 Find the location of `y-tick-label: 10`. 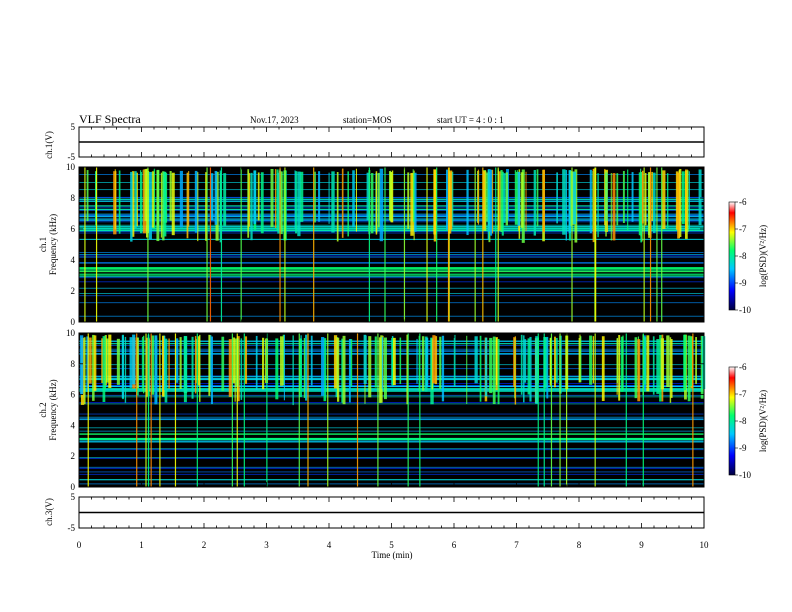

y-tick-label: 10 is located at coordinates (71, 167).